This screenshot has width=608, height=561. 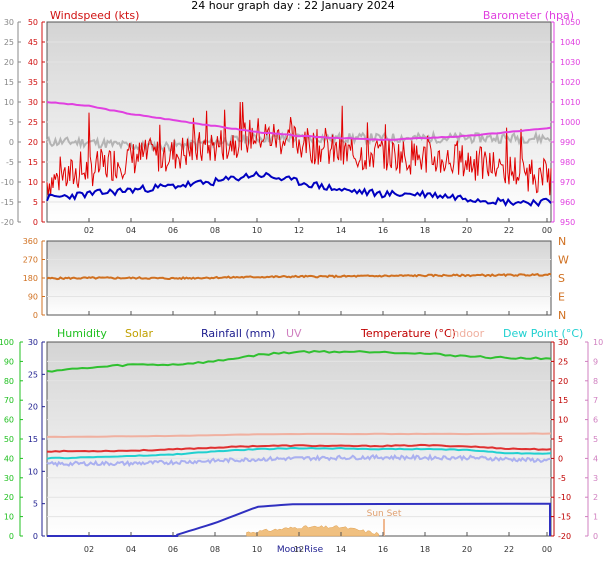 I want to click on barometer-tick-label: 980, so click(x=567, y=162).